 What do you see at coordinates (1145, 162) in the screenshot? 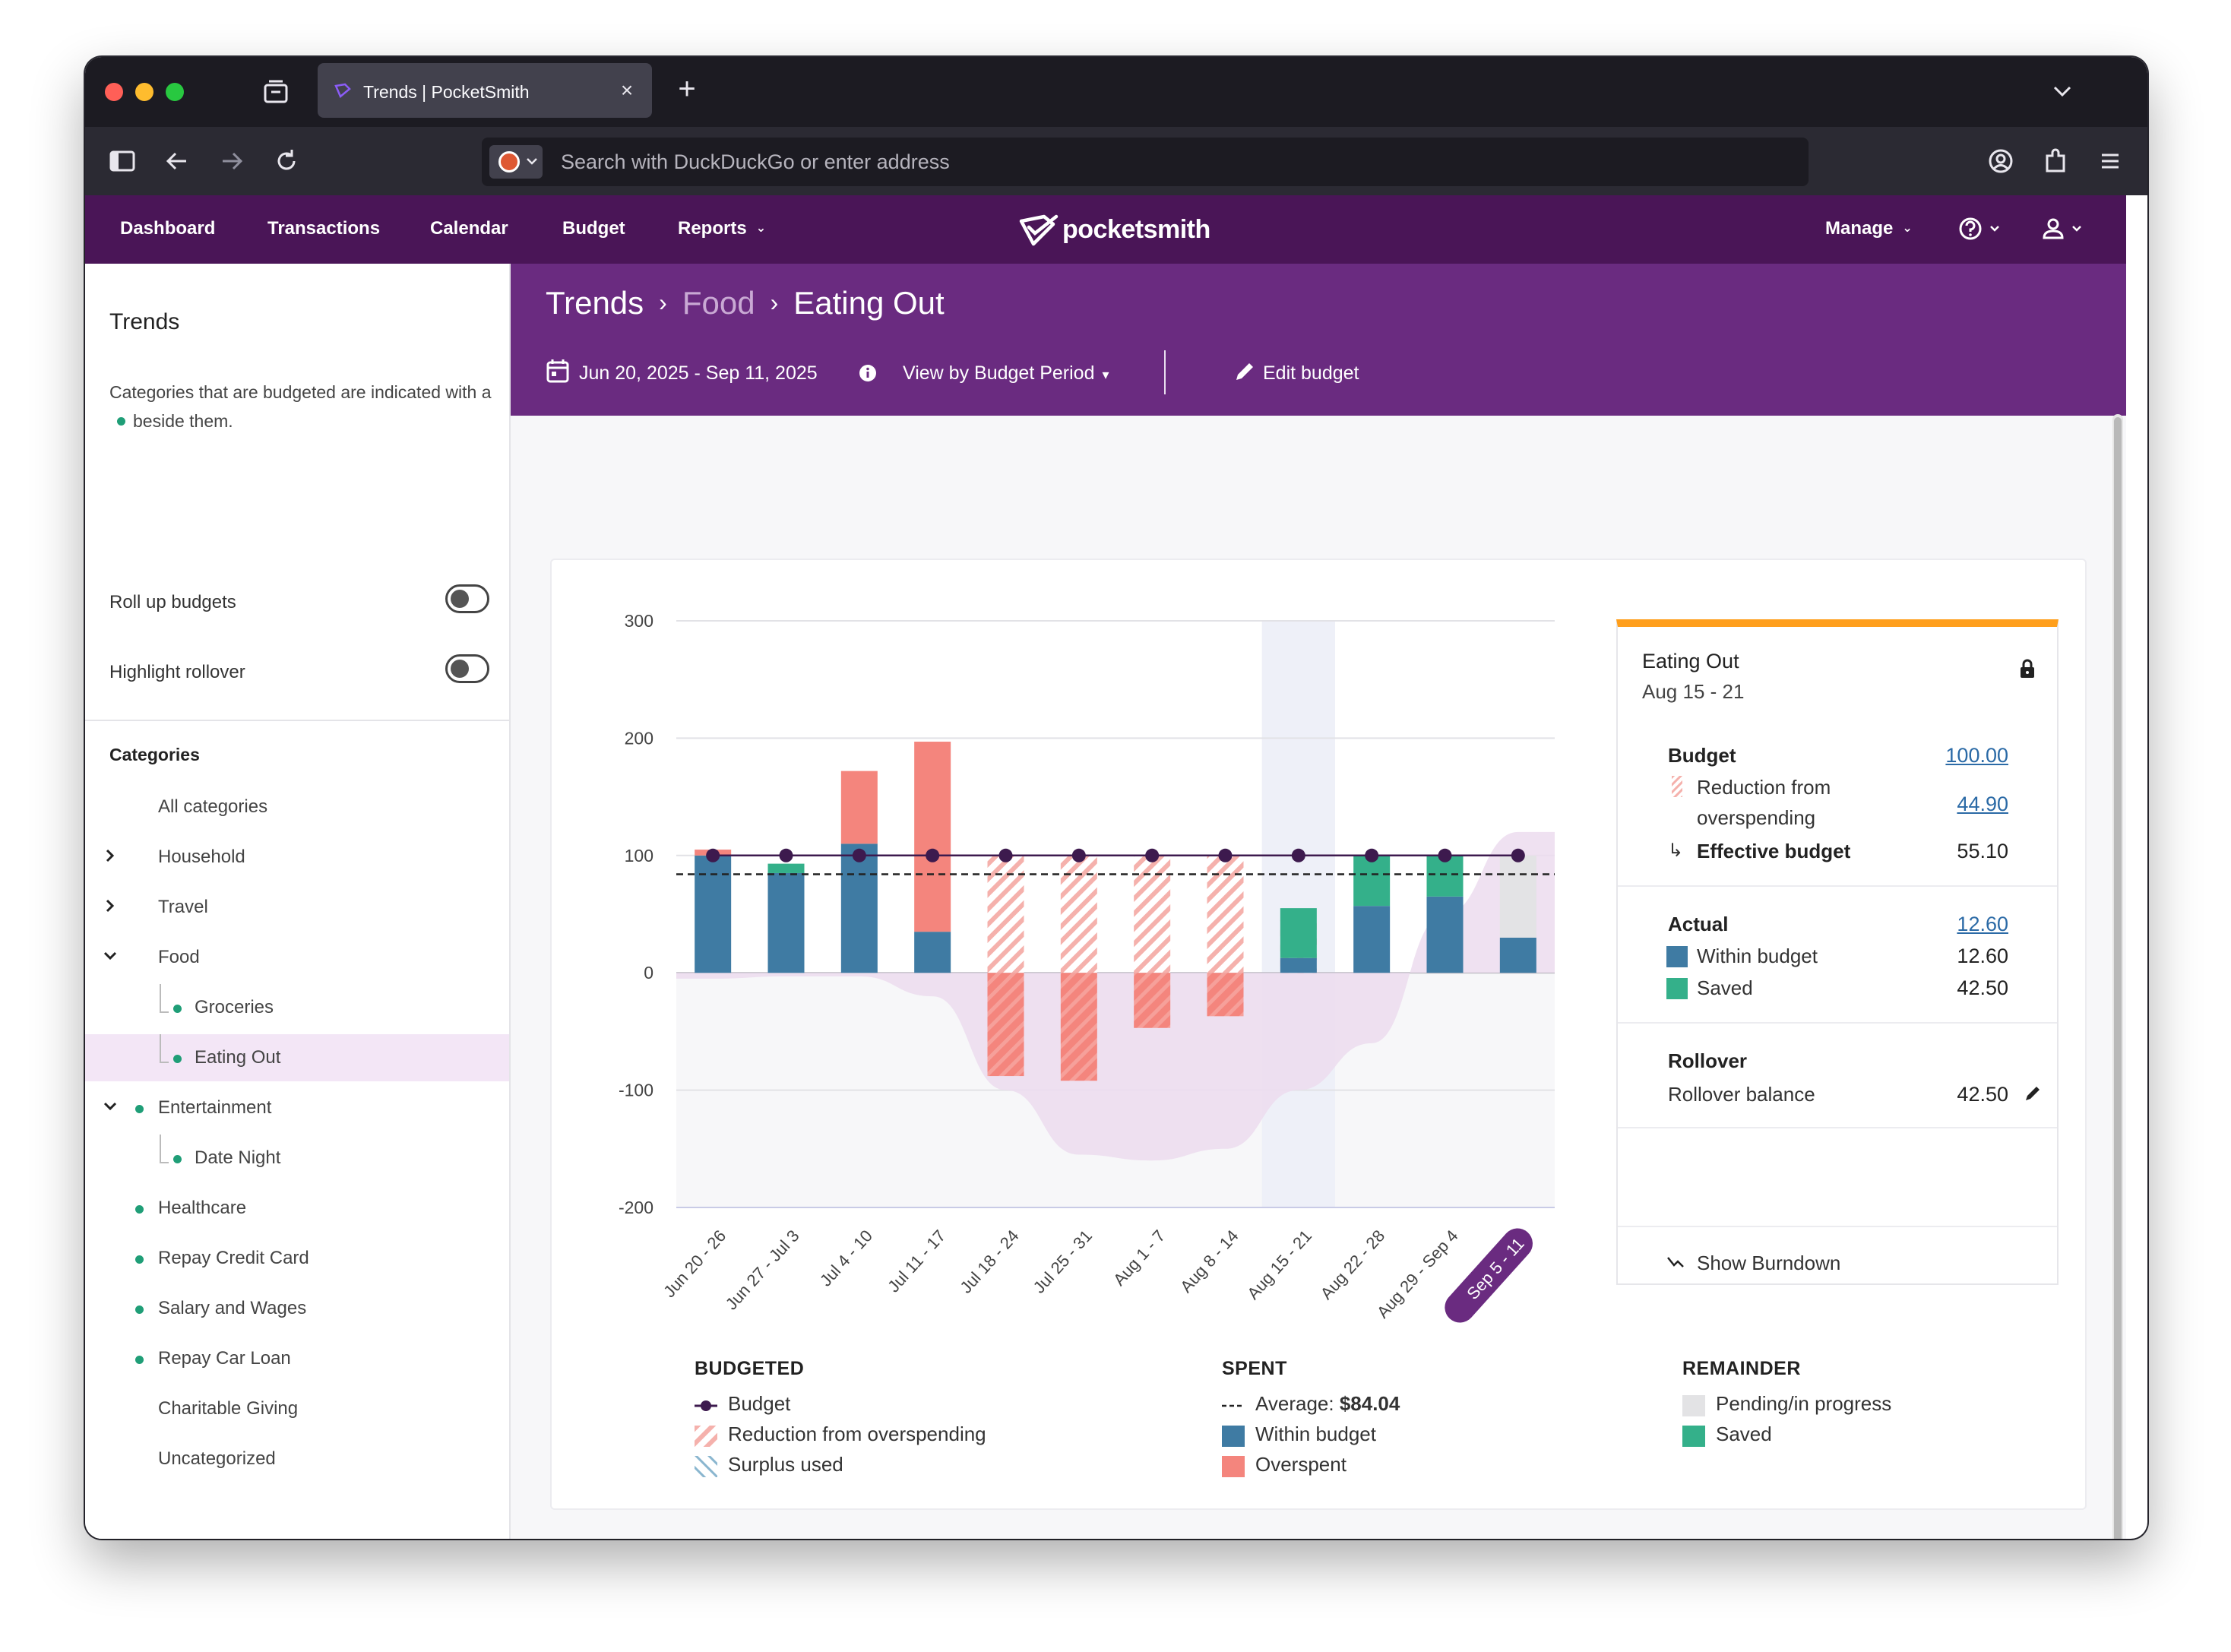
I see `address-bar: Search with DuckDuckGo or enter address` at bounding box center [1145, 162].